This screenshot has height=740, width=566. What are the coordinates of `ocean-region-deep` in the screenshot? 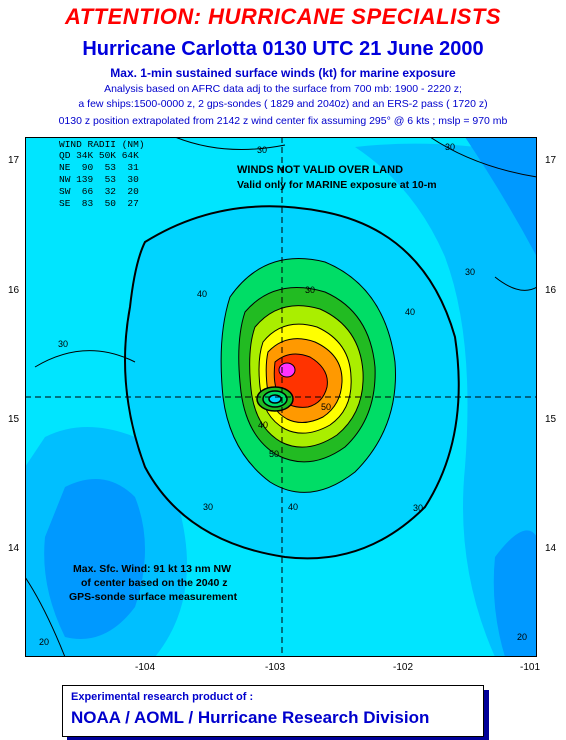 It's located at (94, 559).